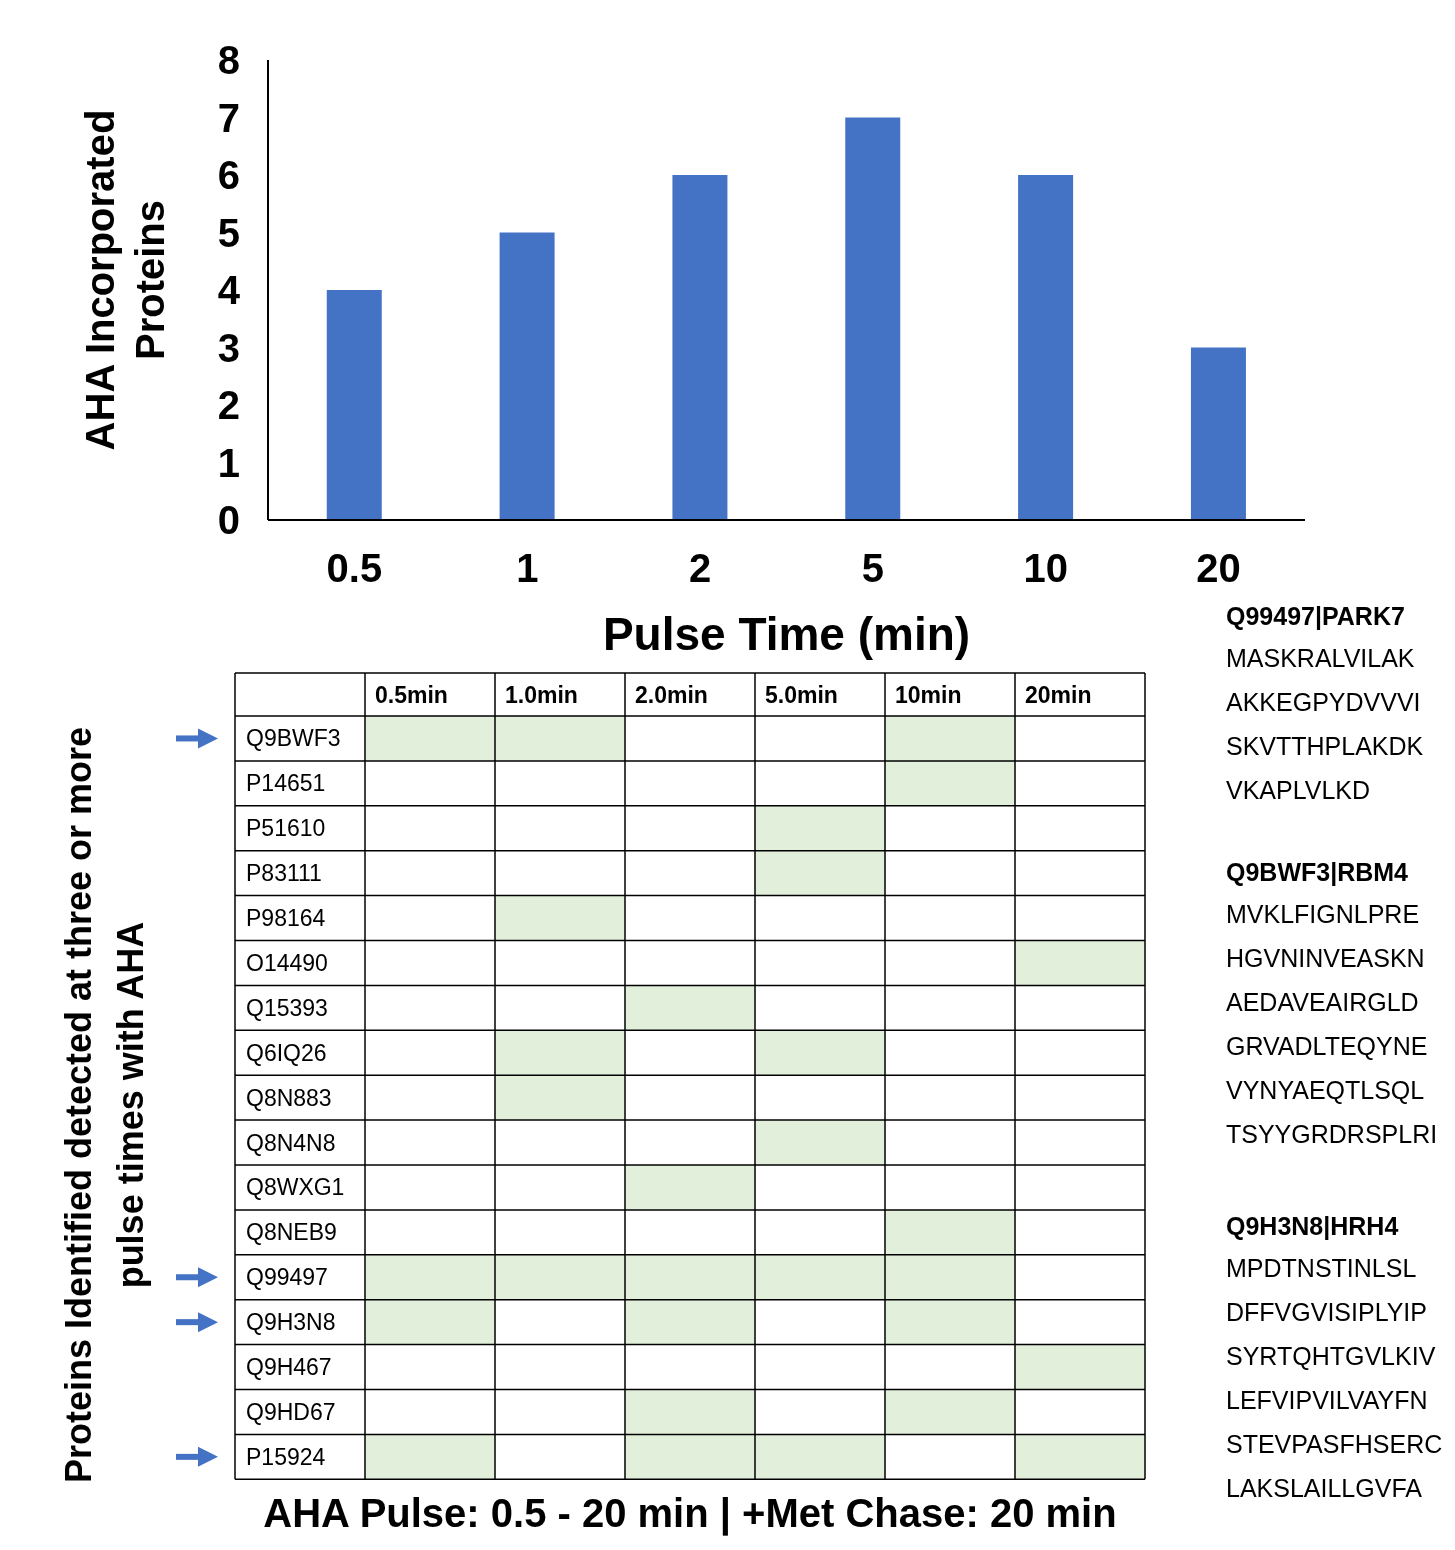  Describe the element at coordinates (873, 568) in the screenshot. I see `x-tick-label: 5` at that location.